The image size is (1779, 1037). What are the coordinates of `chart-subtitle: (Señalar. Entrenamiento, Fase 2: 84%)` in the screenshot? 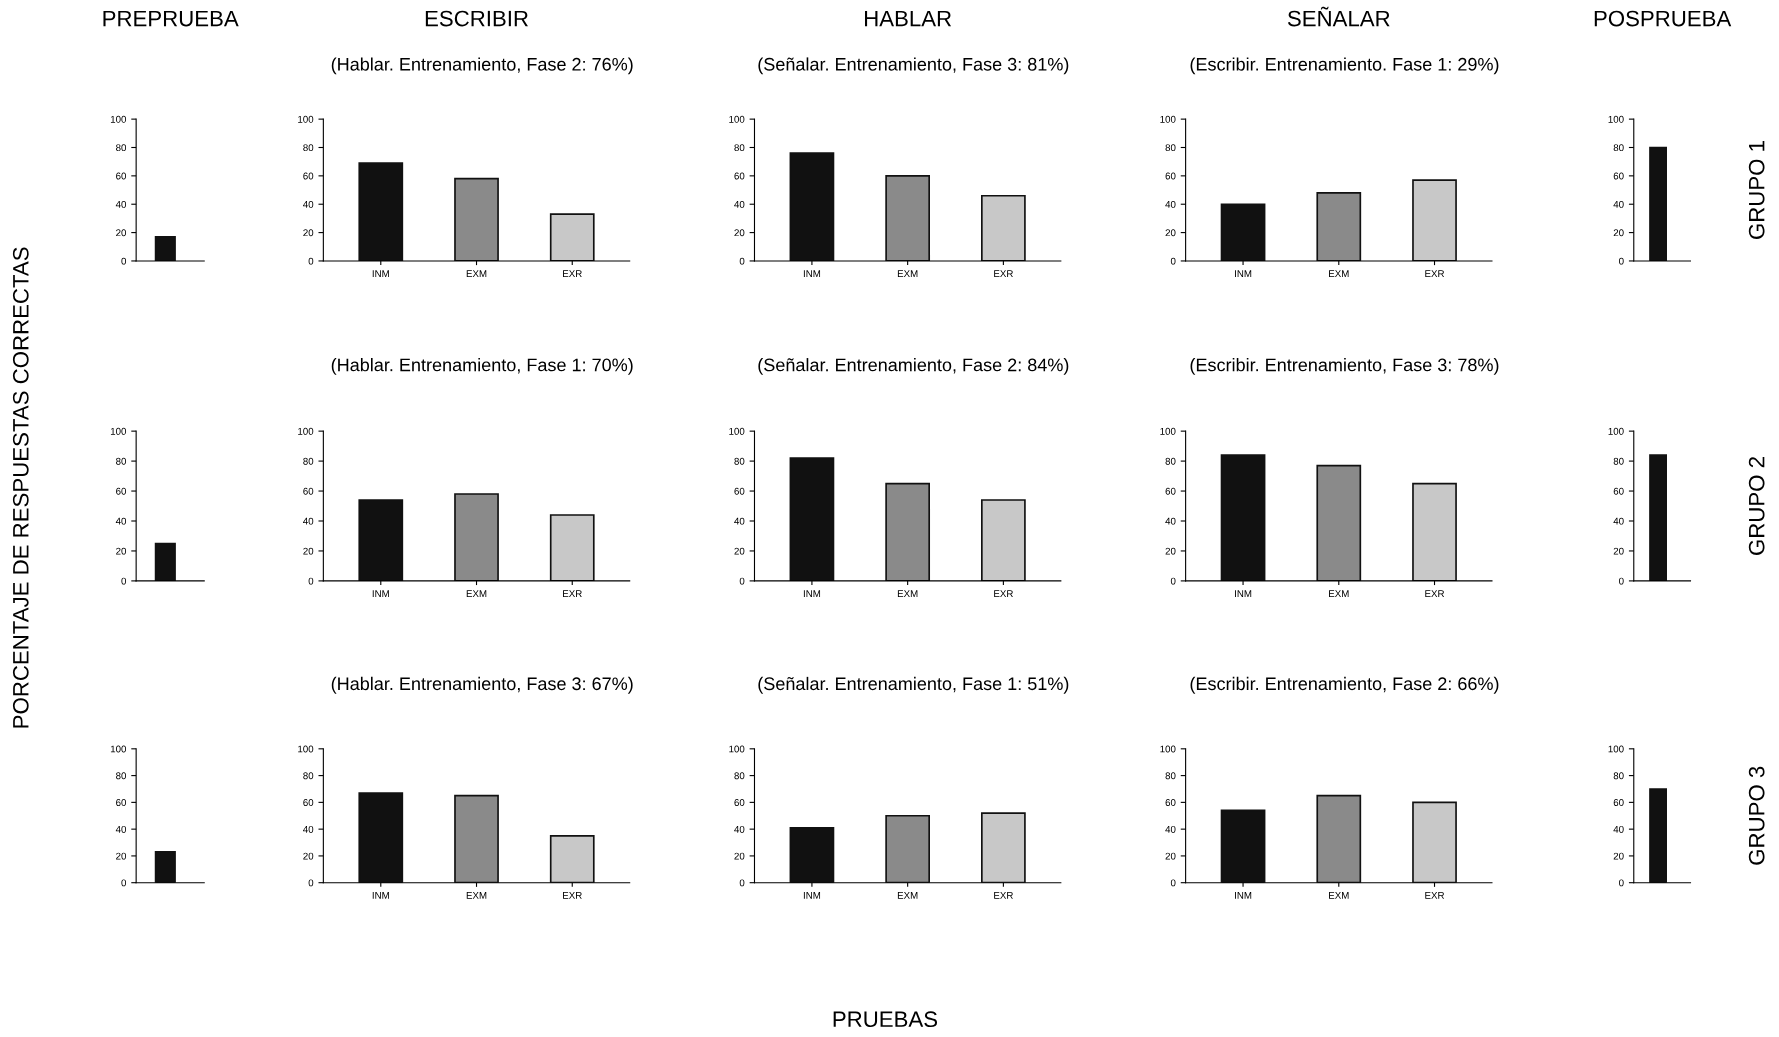 It's located at (913, 366).